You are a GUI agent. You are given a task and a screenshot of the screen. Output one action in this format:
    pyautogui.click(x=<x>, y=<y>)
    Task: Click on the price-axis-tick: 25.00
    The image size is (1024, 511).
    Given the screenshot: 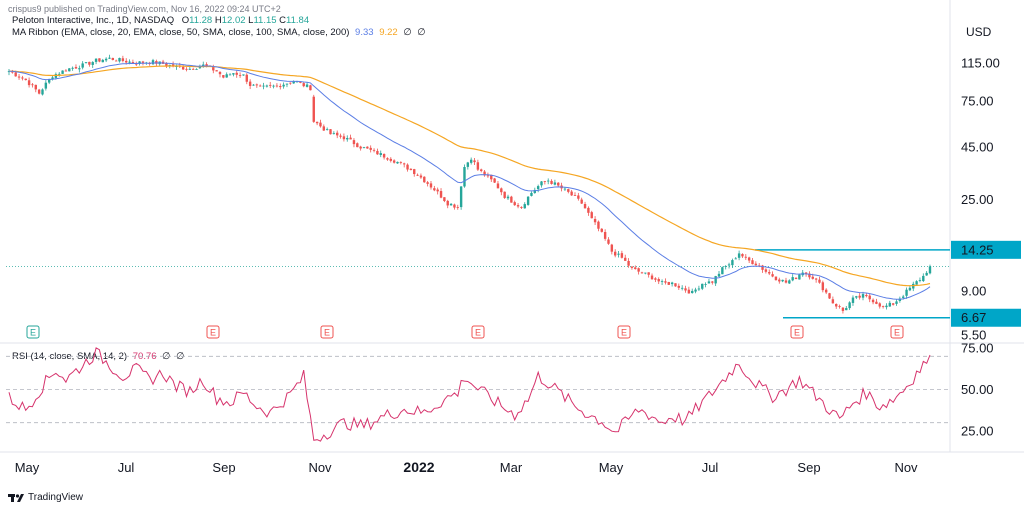 What is the action you would take?
    pyautogui.click(x=977, y=199)
    